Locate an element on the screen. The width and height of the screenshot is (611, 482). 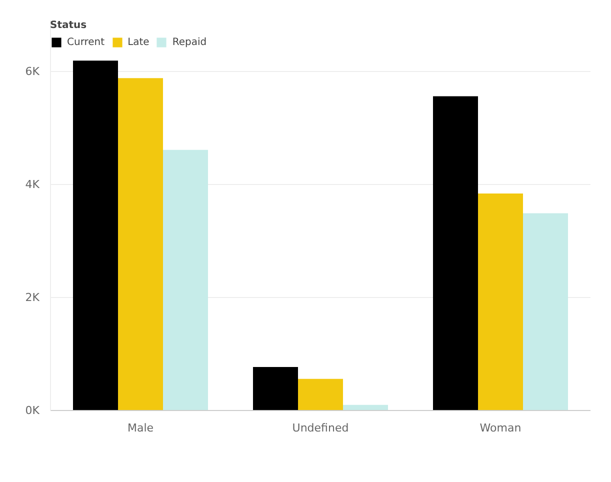
y-tick-label: 6K is located at coordinates (32, 71).